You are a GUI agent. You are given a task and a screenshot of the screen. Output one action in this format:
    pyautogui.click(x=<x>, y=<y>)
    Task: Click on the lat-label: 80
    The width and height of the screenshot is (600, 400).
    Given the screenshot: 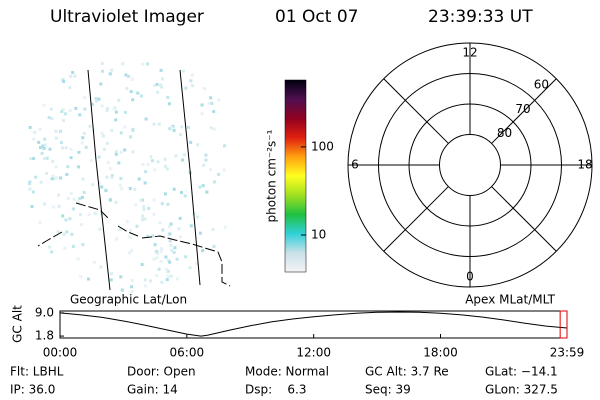 What is the action you would take?
    pyautogui.click(x=504, y=133)
    